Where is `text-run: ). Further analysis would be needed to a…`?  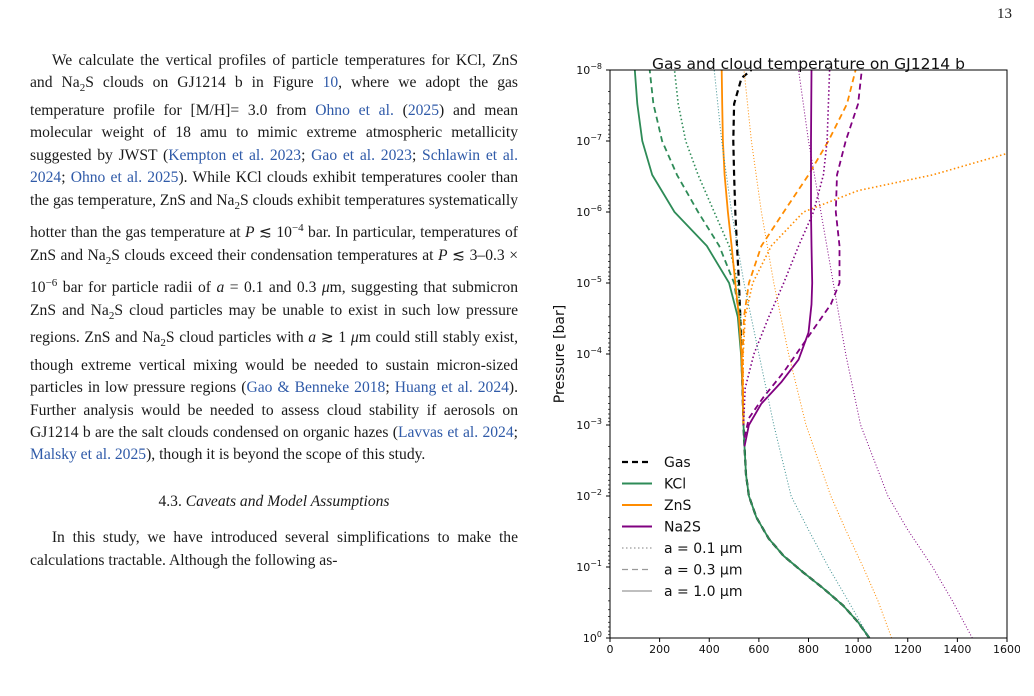 text-run: ). Further analysis would be needed to a… is located at coordinates (274, 410).